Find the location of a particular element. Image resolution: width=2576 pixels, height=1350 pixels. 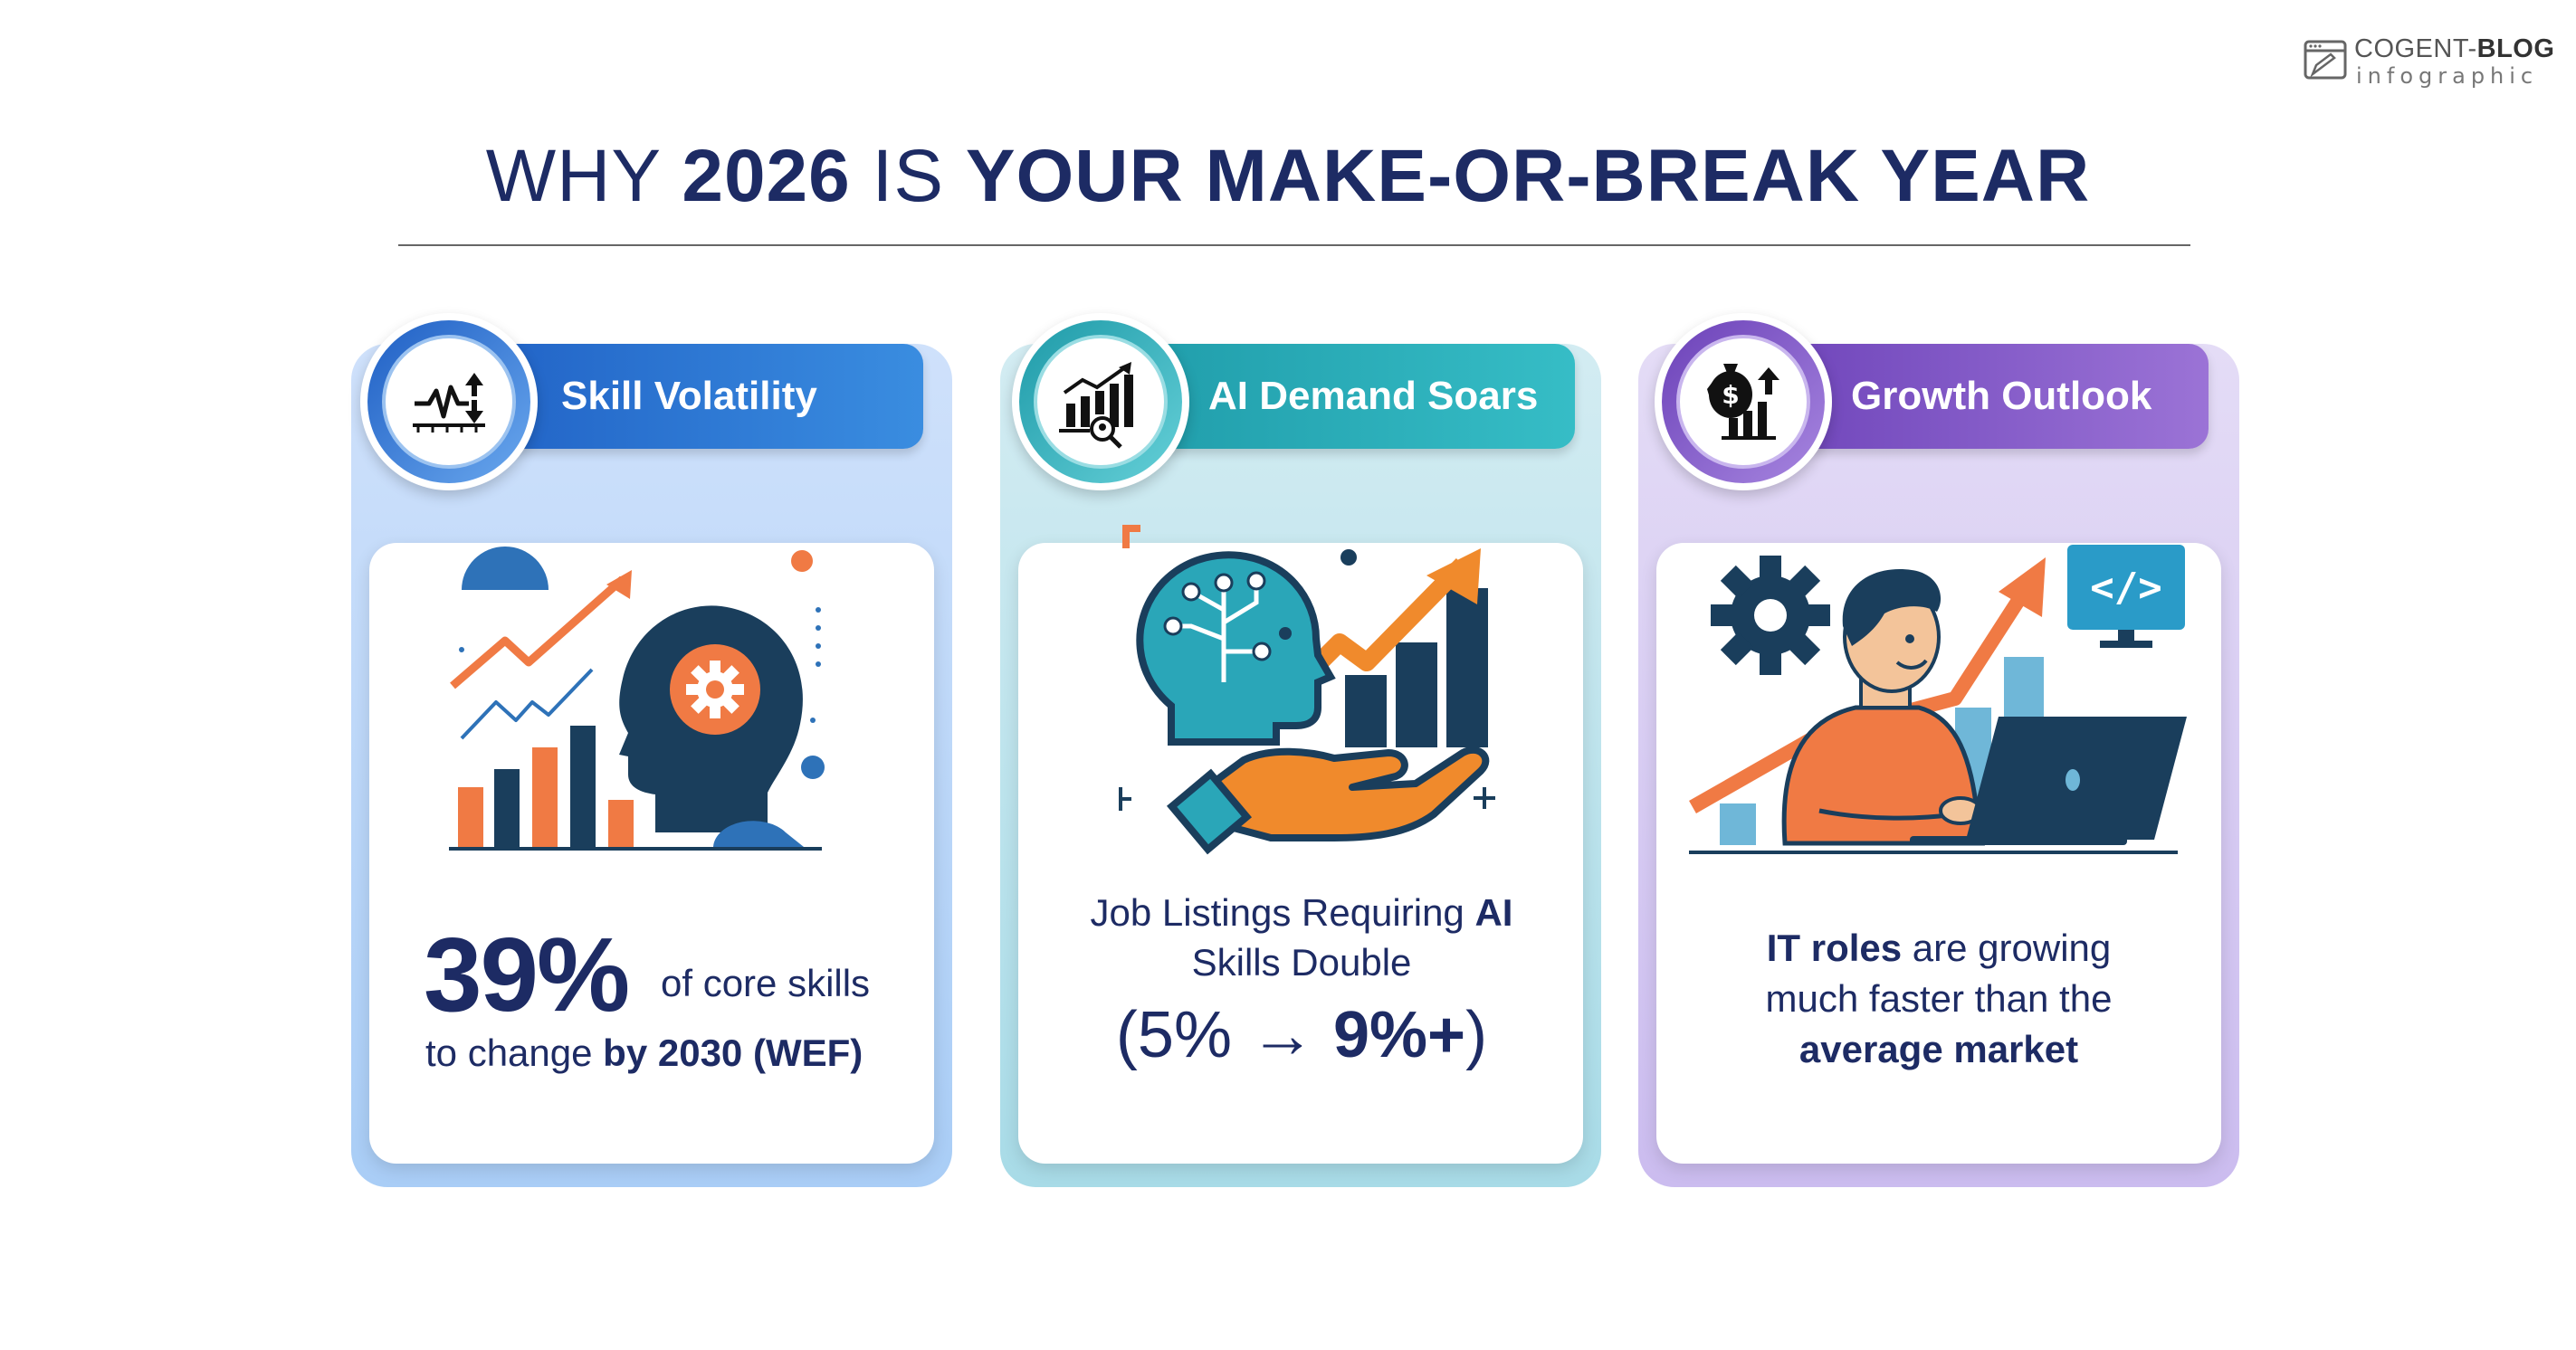

card-stat-range: (5% → 9%+) is located at coordinates (1301, 1035).